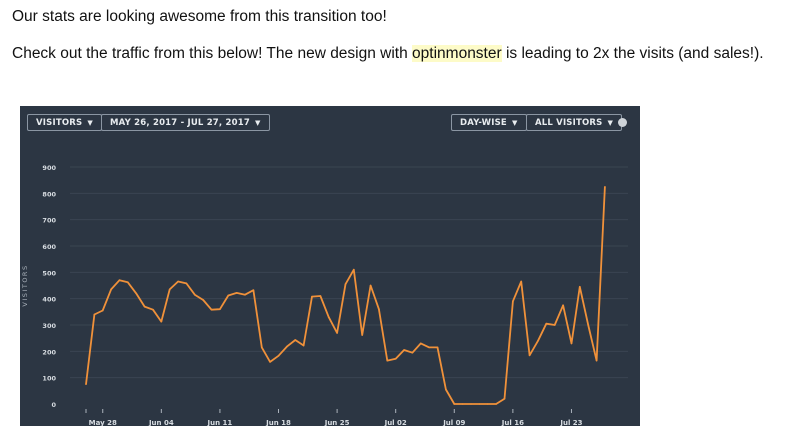  Describe the element at coordinates (49, 379) in the screenshot. I see `y-tick-label: 100` at that location.